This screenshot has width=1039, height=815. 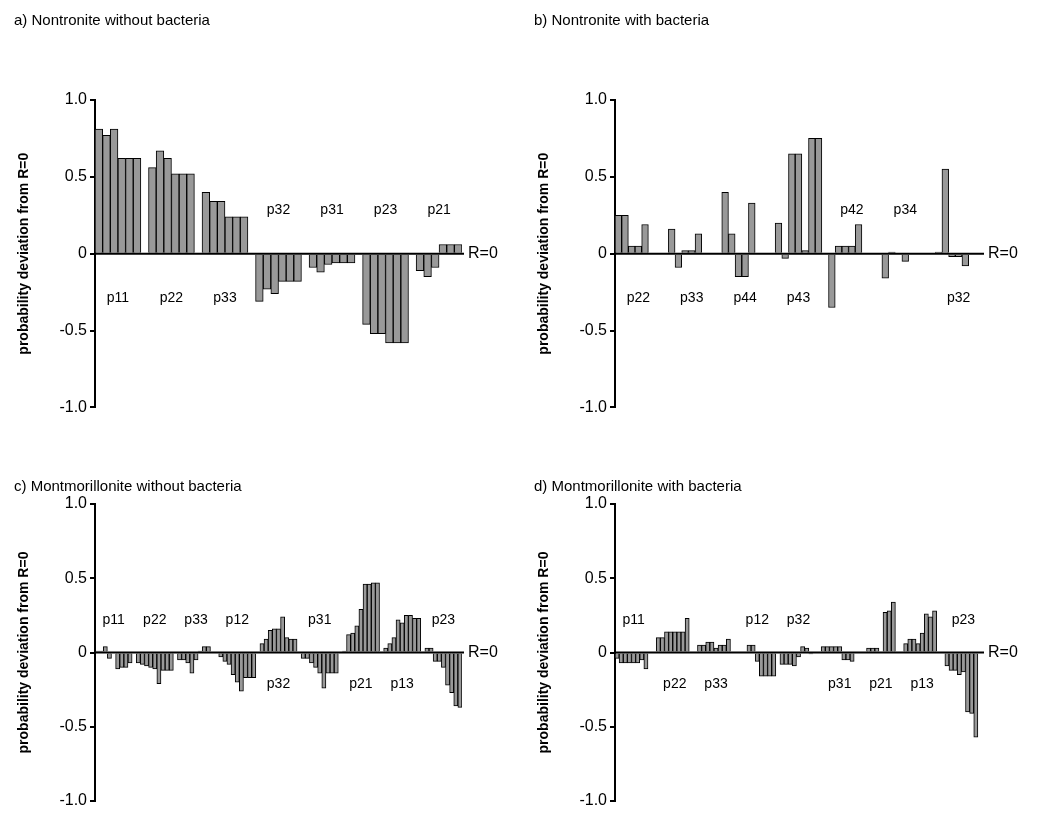 What do you see at coordinates (852, 208) in the screenshot?
I see `annotation: p42` at bounding box center [852, 208].